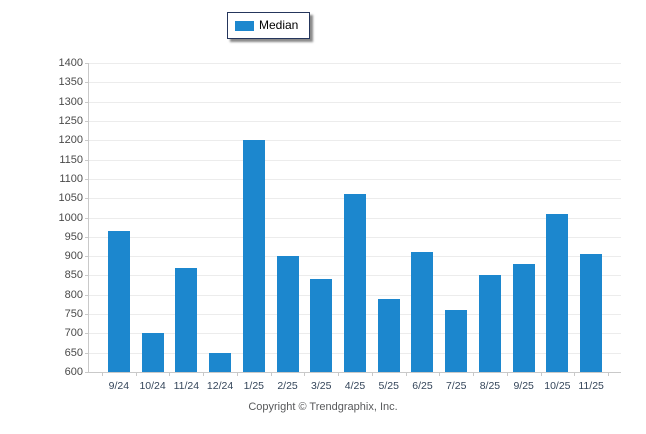  I want to click on bar-5/25, so click(388, 335).